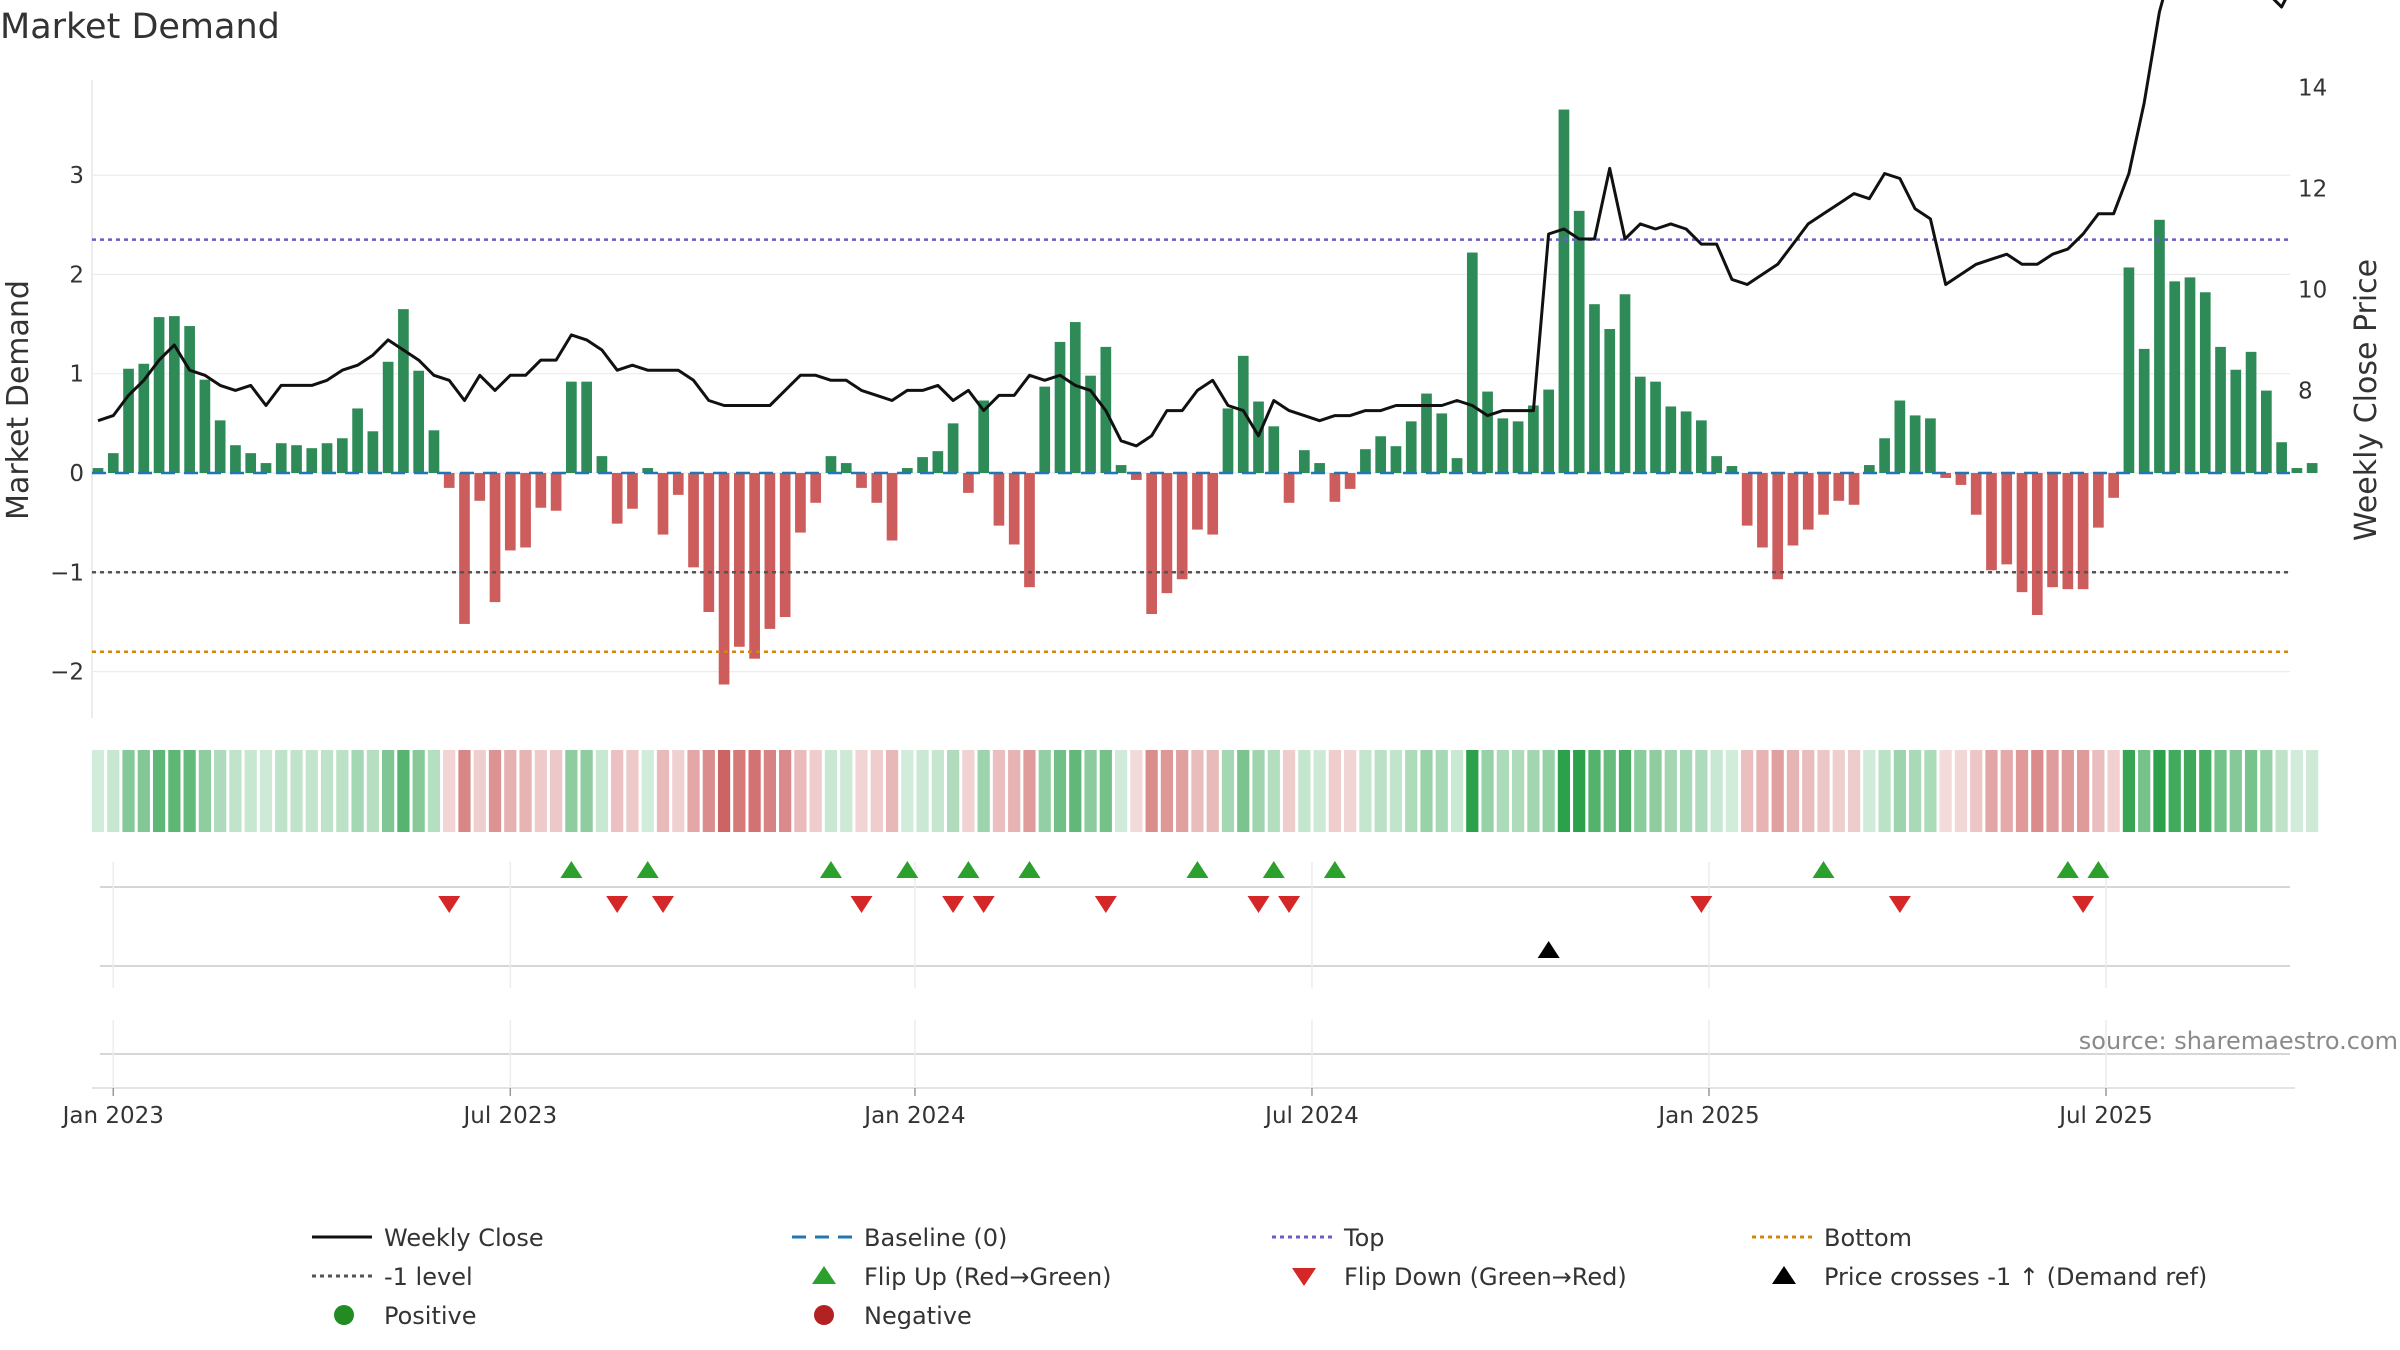  Describe the element at coordinates (1548, 949) in the screenshot. I see `price-cross-marker` at that location.